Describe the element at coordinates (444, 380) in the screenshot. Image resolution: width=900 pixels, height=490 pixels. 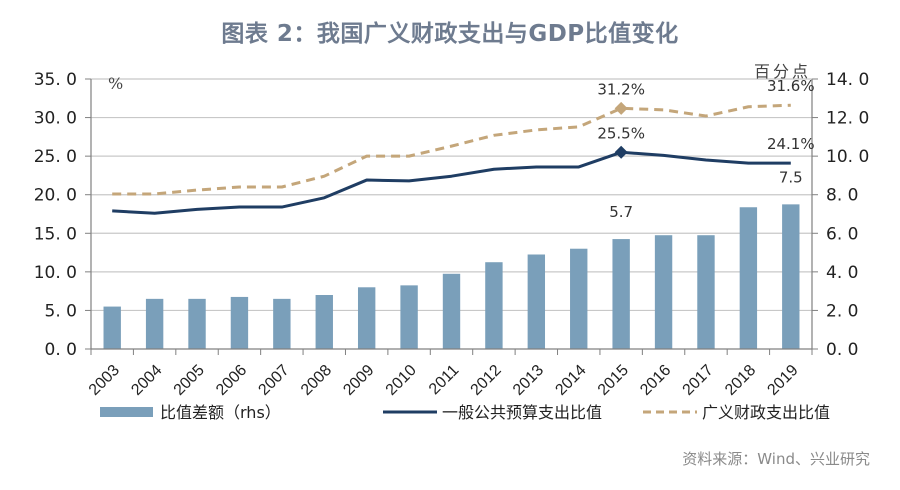
I see `x-tick-label: 2011` at that location.